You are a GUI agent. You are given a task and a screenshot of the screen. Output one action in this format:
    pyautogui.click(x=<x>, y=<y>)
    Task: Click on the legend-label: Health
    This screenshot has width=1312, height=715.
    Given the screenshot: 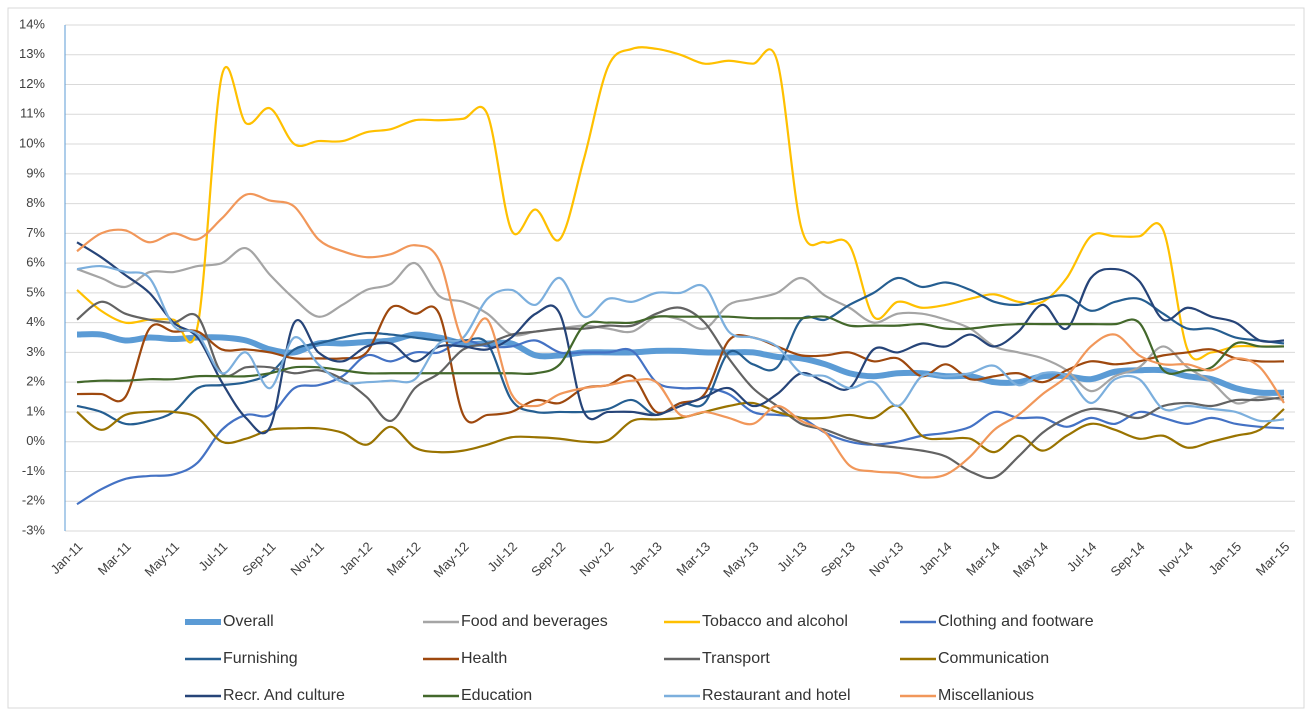 What is the action you would take?
    pyautogui.click(x=484, y=658)
    